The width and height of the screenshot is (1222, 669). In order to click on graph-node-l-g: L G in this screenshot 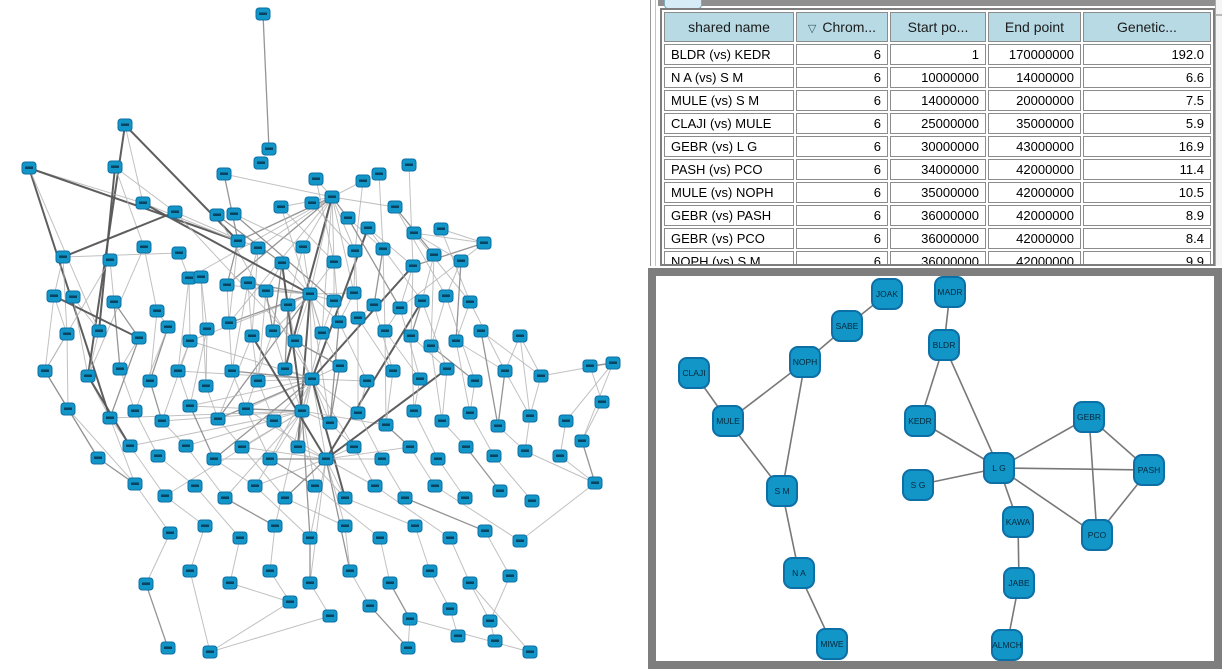, I will do `click(999, 468)`.